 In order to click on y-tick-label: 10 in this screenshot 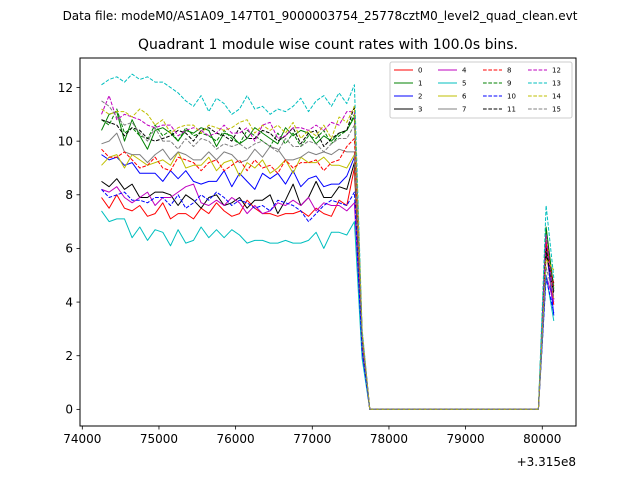, I will do `click(65, 141)`.